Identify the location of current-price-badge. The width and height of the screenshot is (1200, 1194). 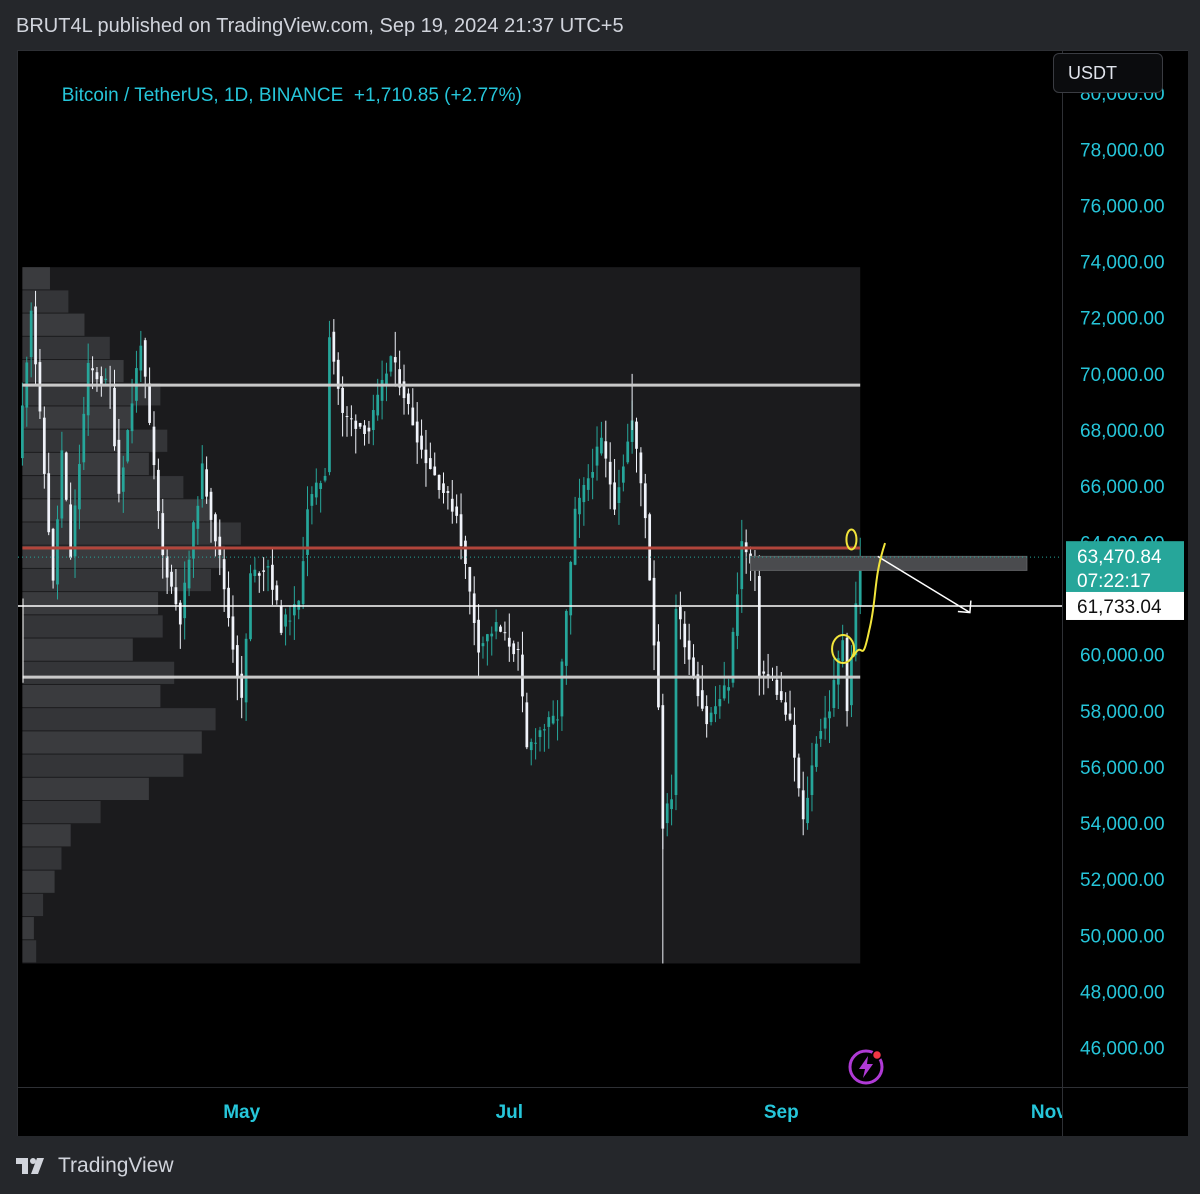
(1125, 568).